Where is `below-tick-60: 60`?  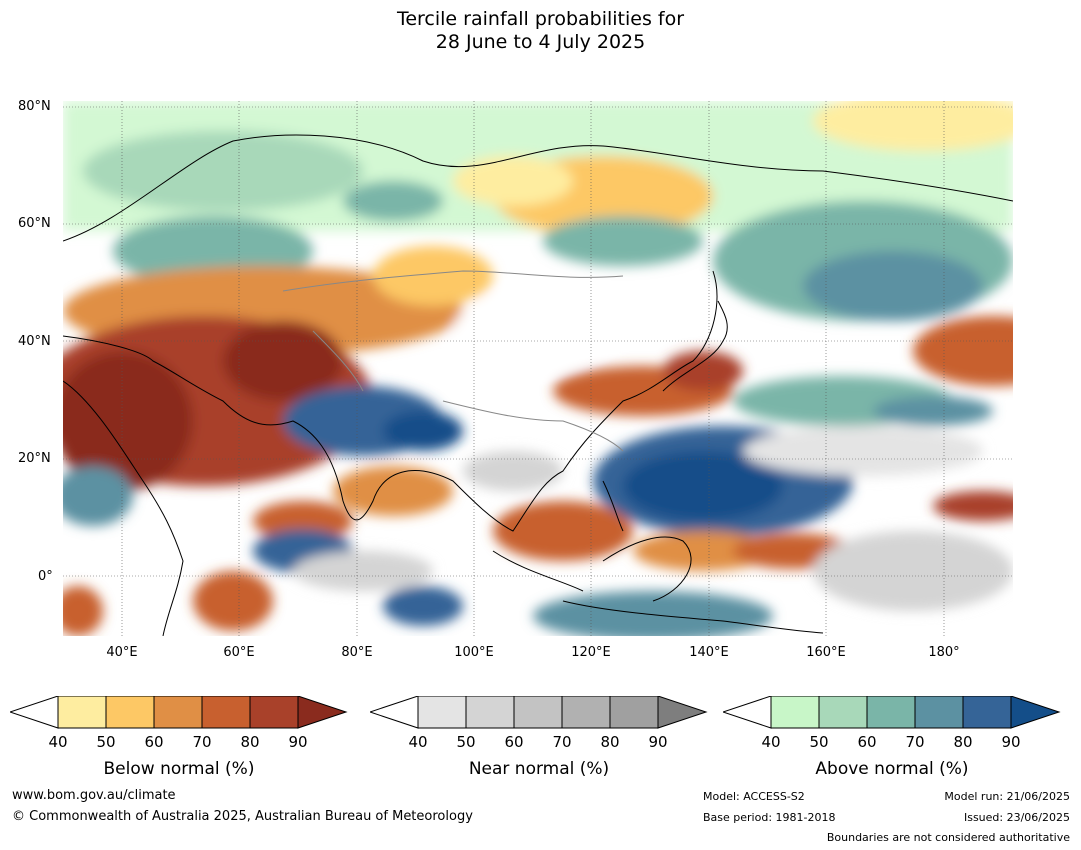 below-tick-60: 60 is located at coordinates (154, 742).